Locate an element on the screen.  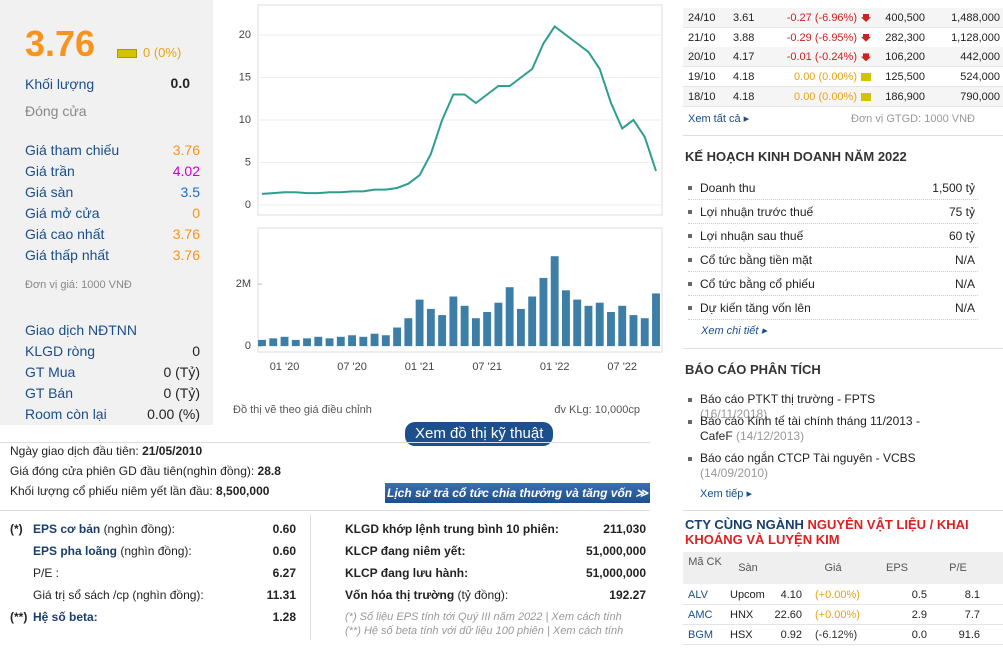
peer-code: ALV is located at coordinates (698, 595).